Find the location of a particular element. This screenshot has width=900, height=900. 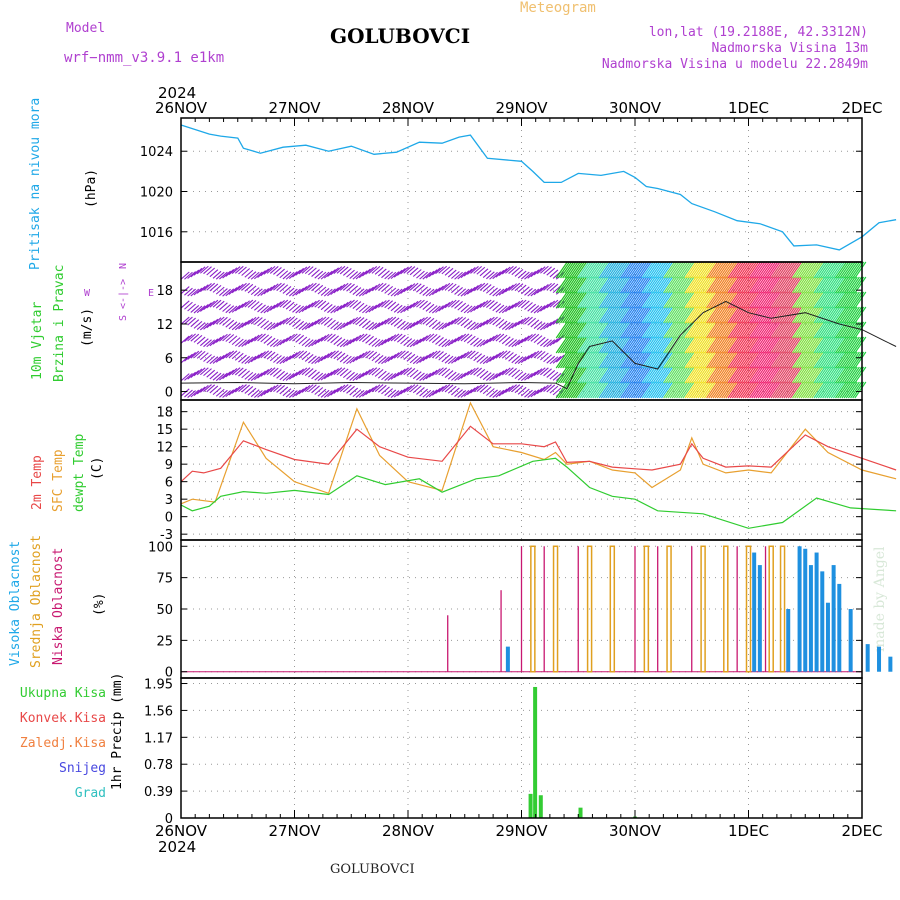

model-label: Model is located at coordinates (86, 28).